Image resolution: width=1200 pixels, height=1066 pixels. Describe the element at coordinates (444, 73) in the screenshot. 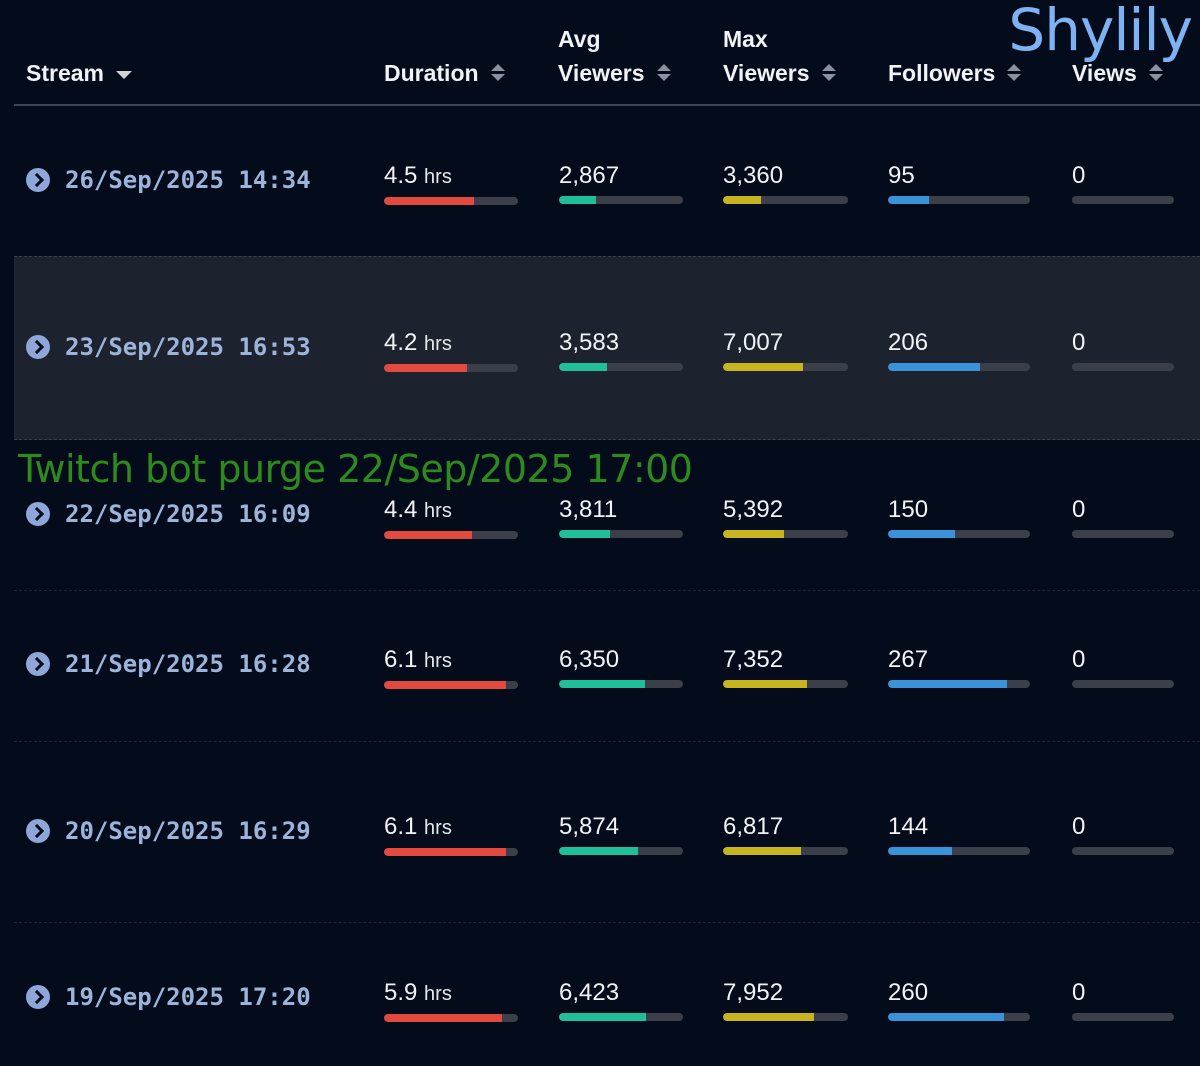

I see `column-header-duration: Duration` at that location.